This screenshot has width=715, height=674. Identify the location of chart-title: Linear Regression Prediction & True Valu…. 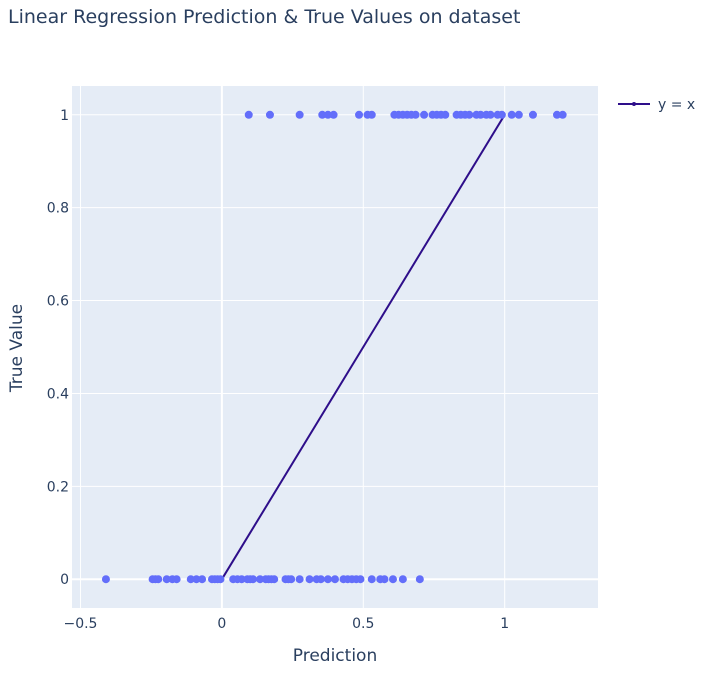
(264, 17).